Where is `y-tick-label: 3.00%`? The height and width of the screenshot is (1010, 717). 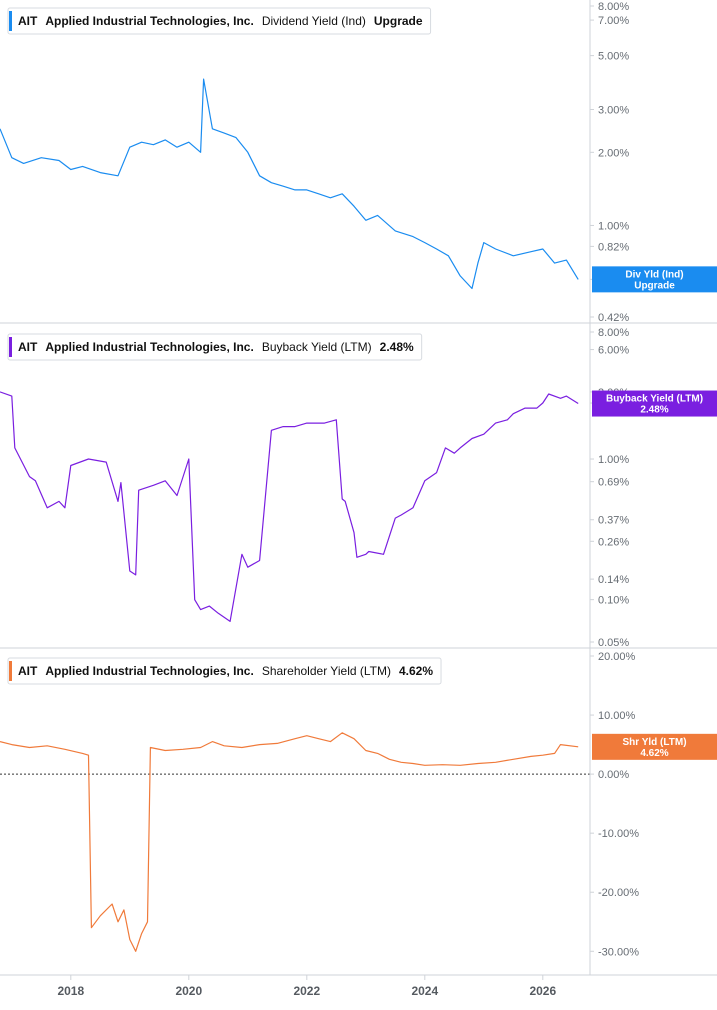 y-tick-label: 3.00% is located at coordinates (613, 111).